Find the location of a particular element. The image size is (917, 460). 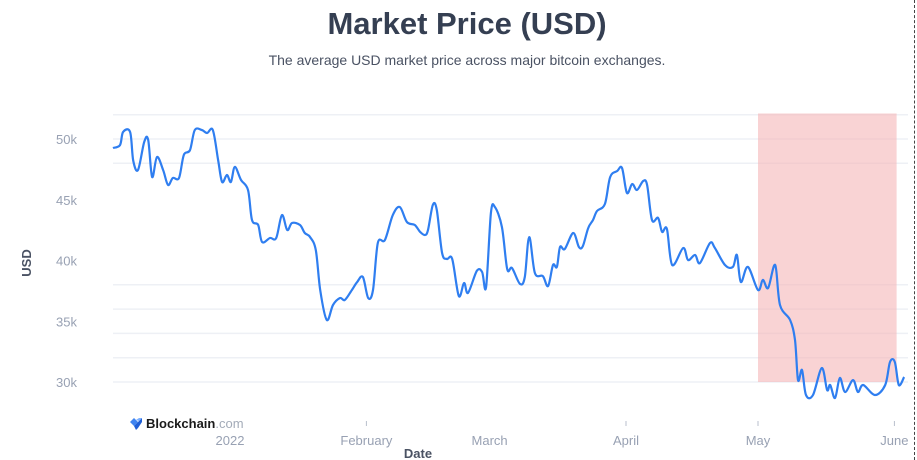

y-tick-label: 35k is located at coordinates (66, 321).